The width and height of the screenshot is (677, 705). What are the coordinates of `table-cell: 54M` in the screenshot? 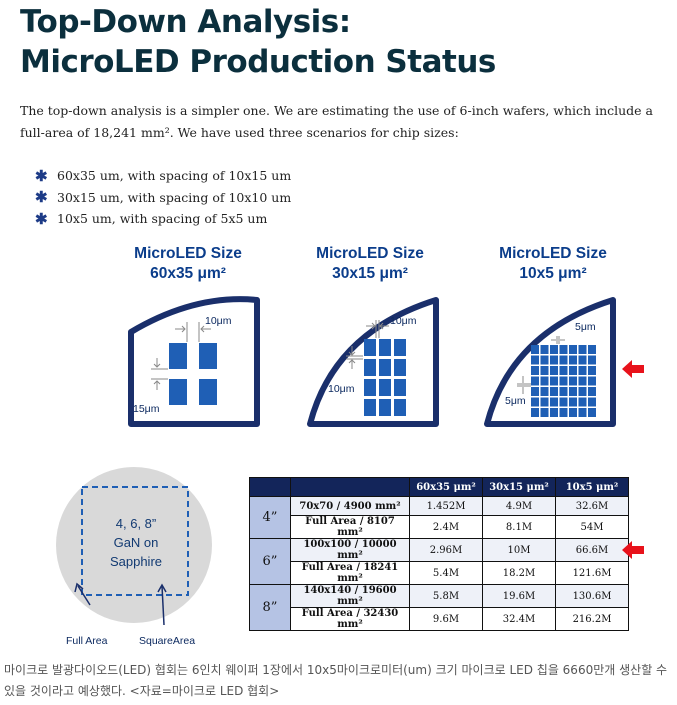 It's located at (592, 527).